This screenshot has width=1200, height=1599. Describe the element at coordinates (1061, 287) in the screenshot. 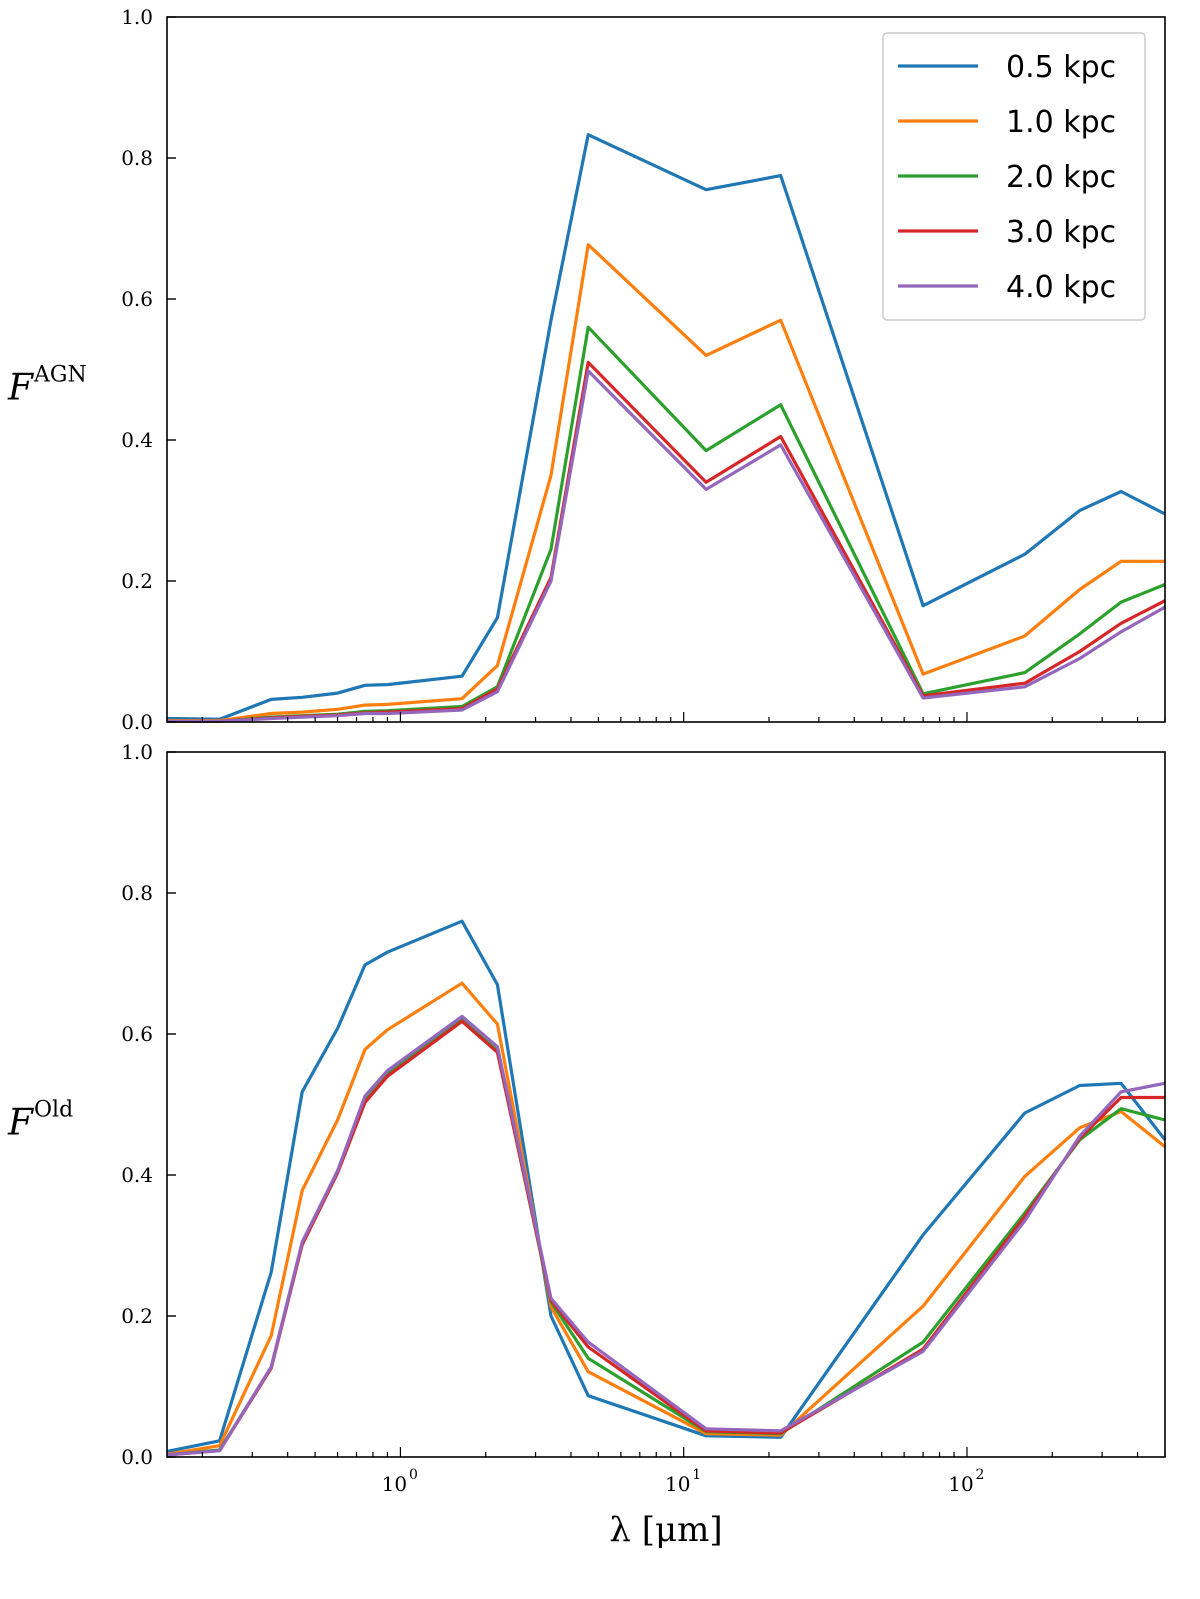

I see `legend-label-4: 4.0 kpc` at that location.